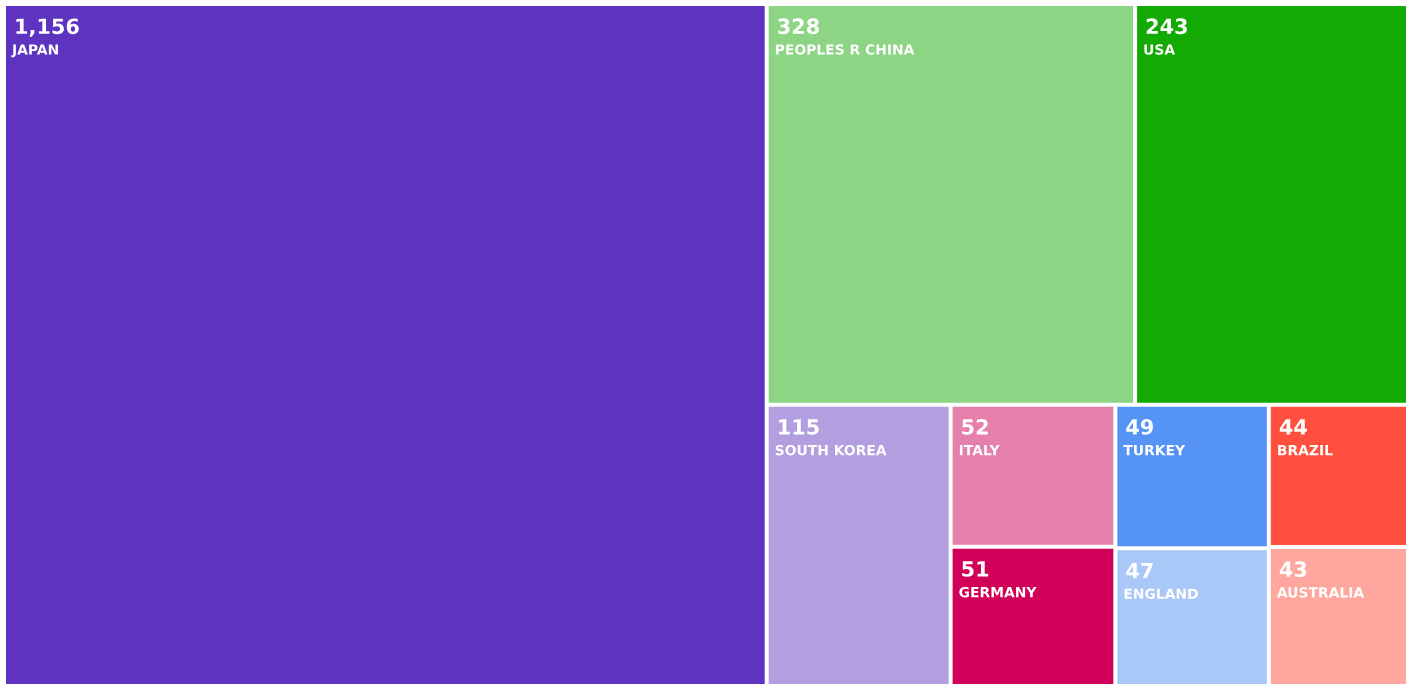 The image size is (1412, 690). I want to click on category-label: ITALY, so click(979, 450).